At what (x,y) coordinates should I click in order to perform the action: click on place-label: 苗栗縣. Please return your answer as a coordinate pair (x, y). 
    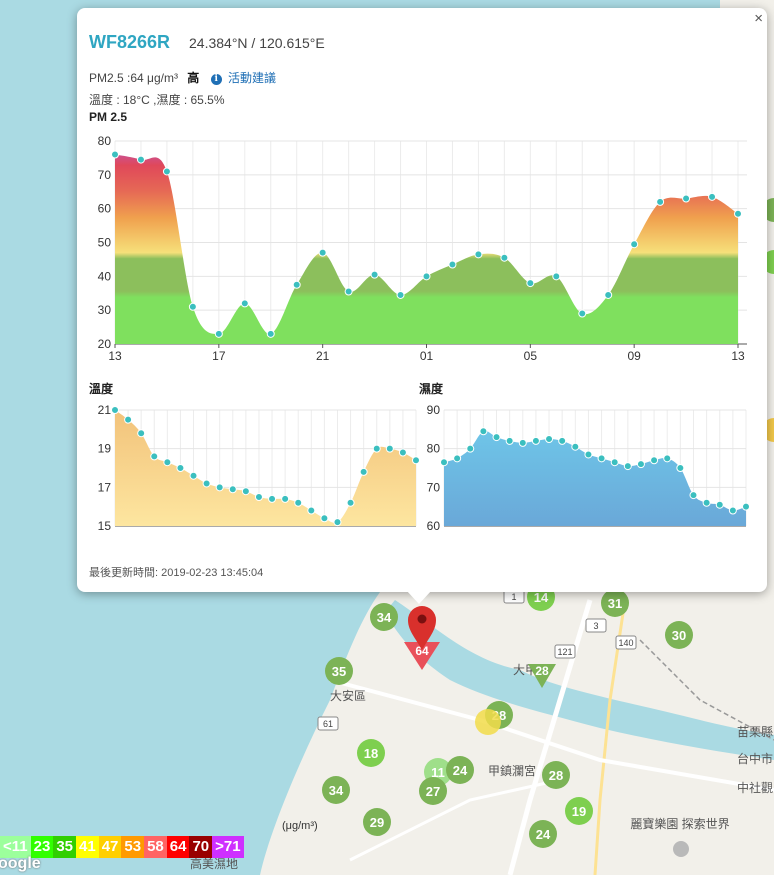
    Looking at the image, I should click on (755, 732).